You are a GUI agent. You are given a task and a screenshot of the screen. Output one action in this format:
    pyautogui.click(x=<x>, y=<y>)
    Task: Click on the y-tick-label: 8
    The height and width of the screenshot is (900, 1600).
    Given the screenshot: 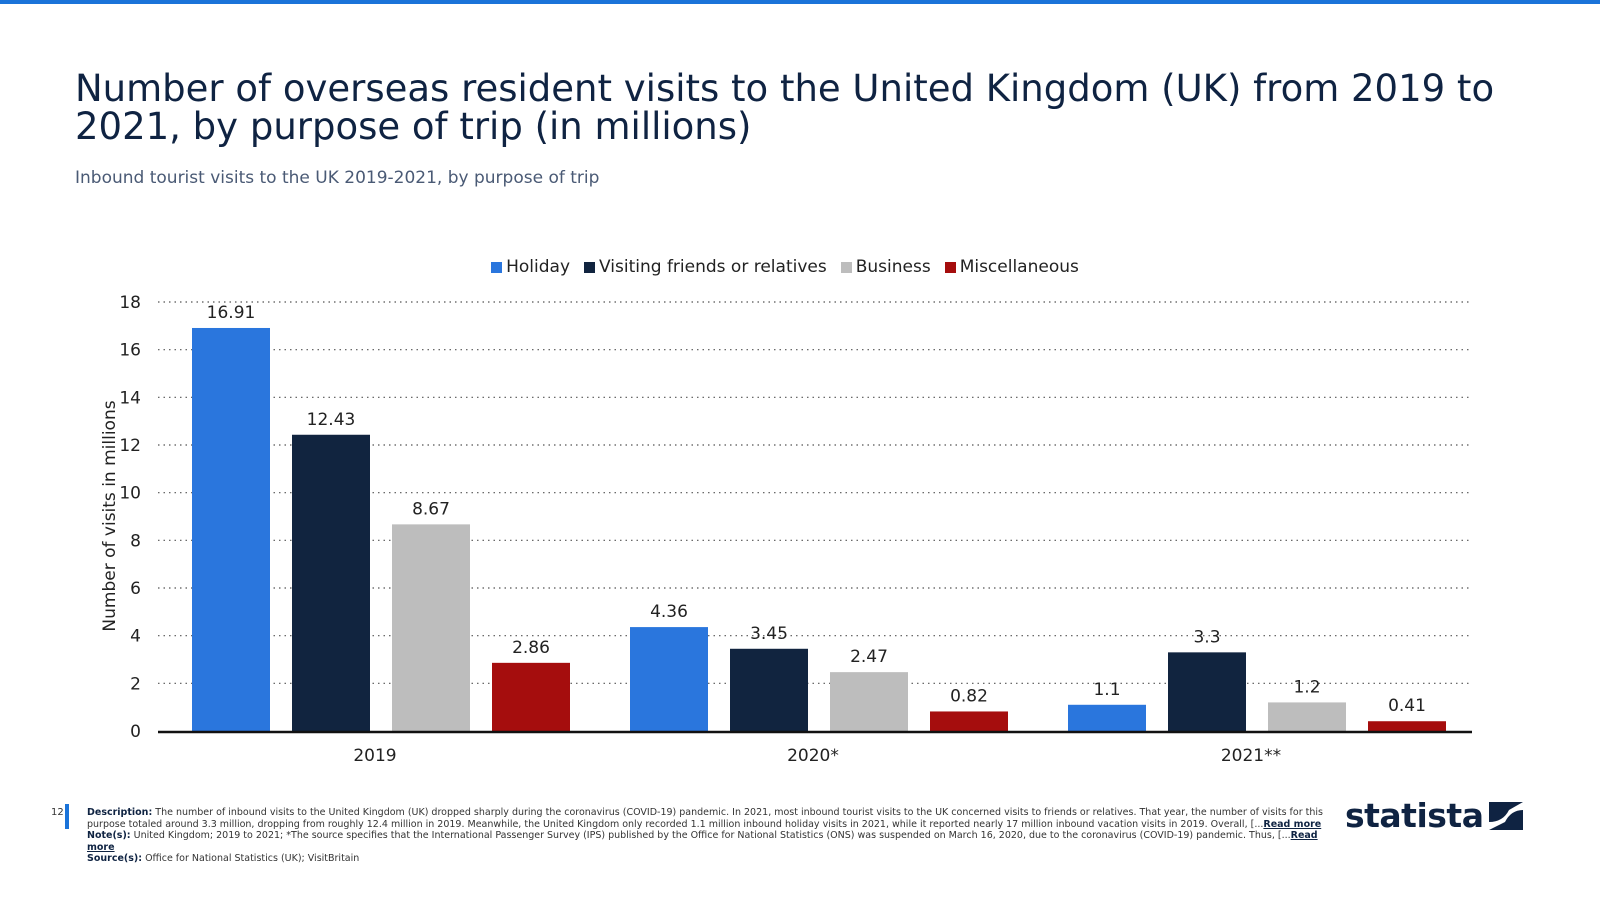 What is the action you would take?
    pyautogui.click(x=135, y=541)
    